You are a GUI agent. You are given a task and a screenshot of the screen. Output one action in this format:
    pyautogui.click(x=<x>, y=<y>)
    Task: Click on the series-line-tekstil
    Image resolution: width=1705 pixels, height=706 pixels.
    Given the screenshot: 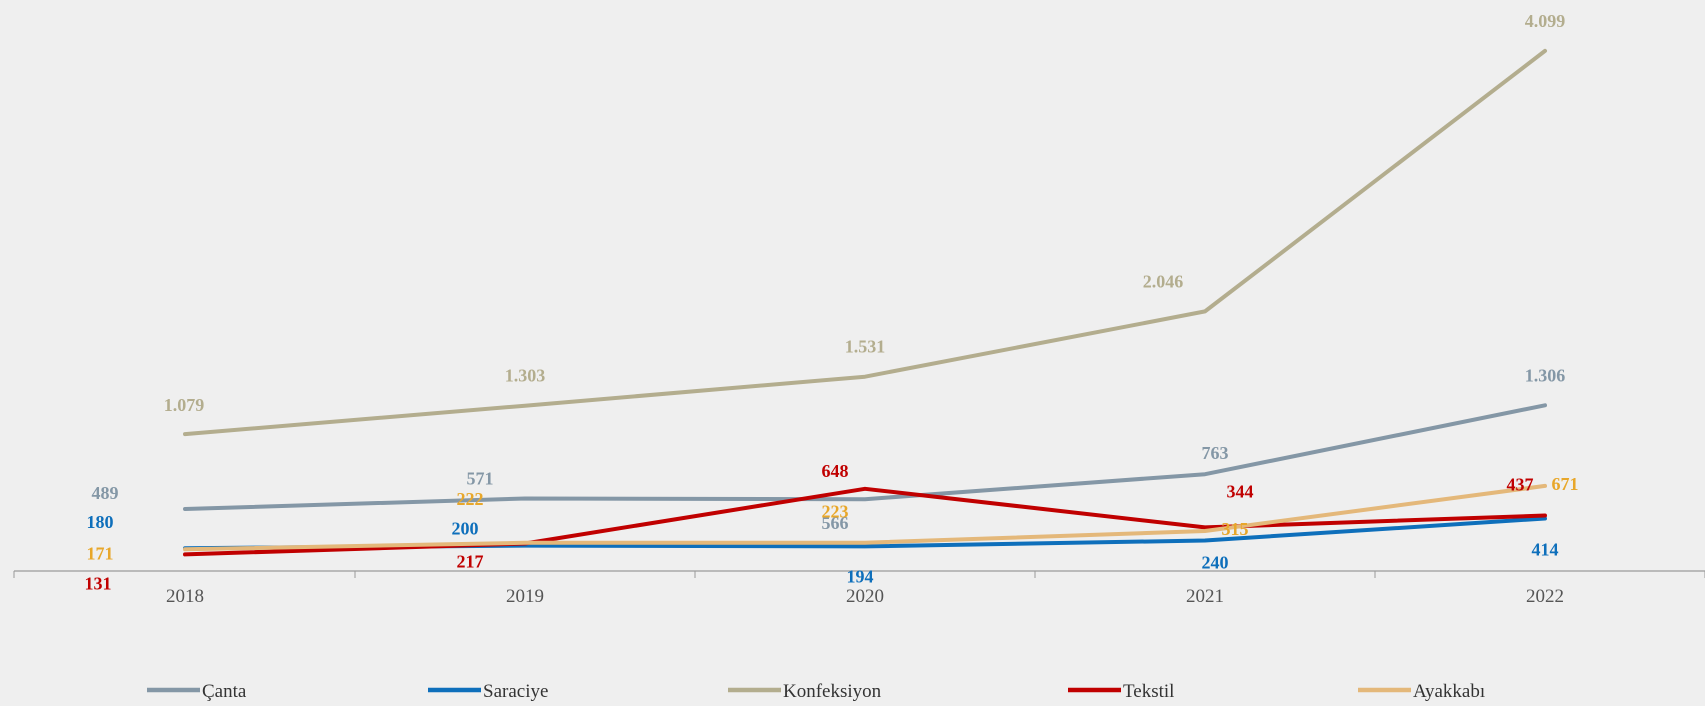 What is the action you would take?
    pyautogui.click(x=865, y=521)
    